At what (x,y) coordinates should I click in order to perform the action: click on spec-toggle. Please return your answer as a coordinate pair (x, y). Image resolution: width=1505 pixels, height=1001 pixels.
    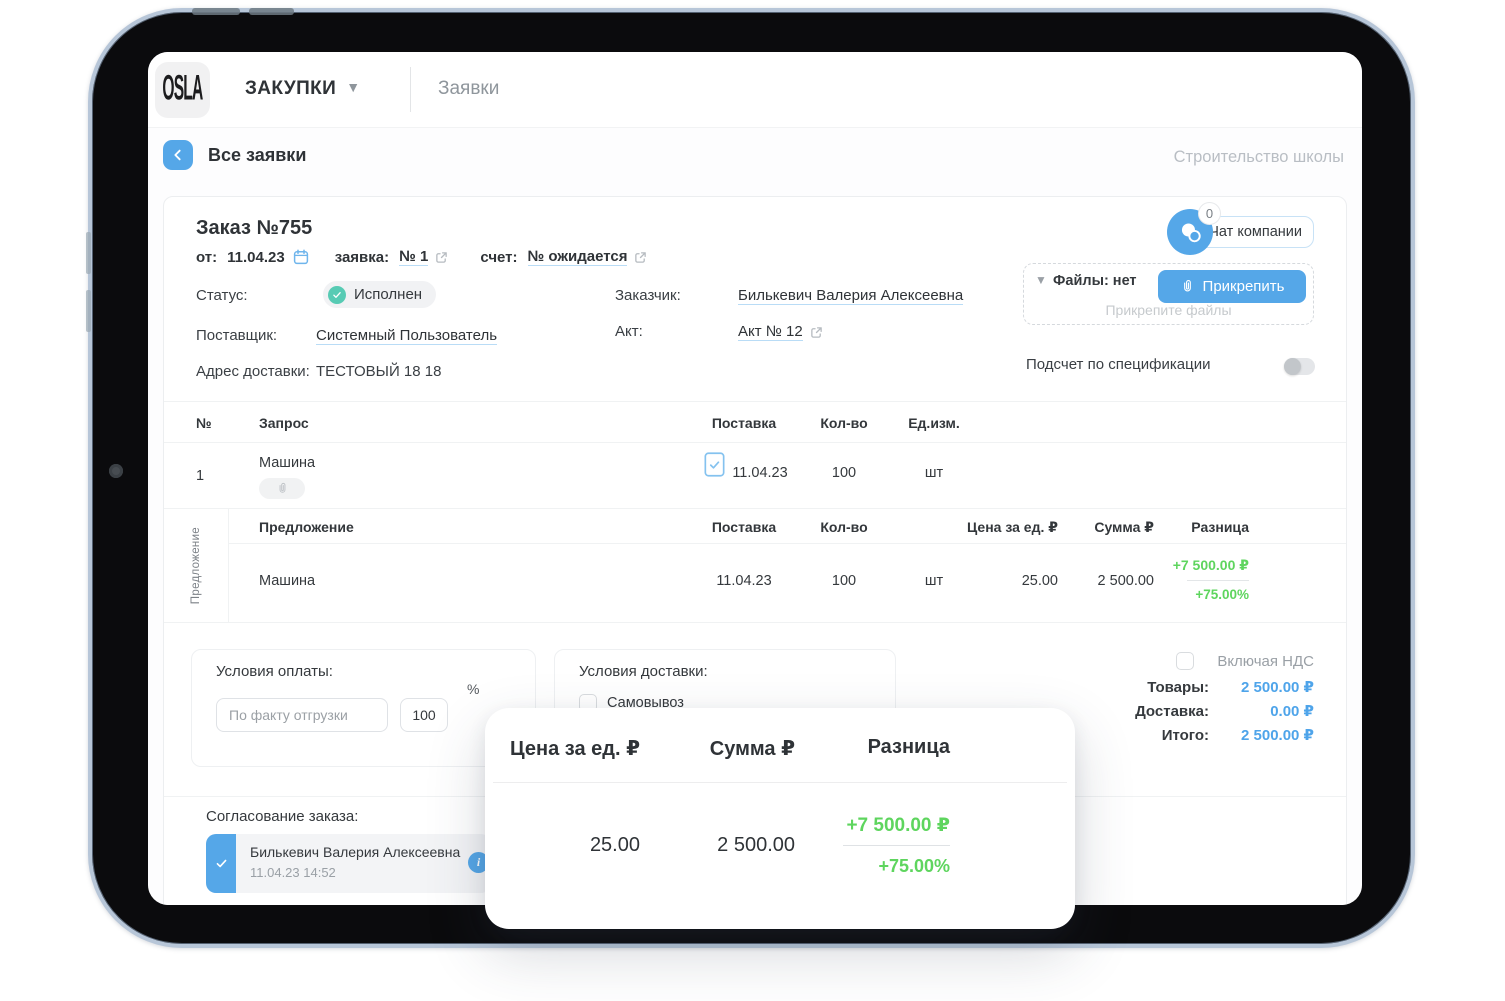
    Looking at the image, I should click on (1299, 366).